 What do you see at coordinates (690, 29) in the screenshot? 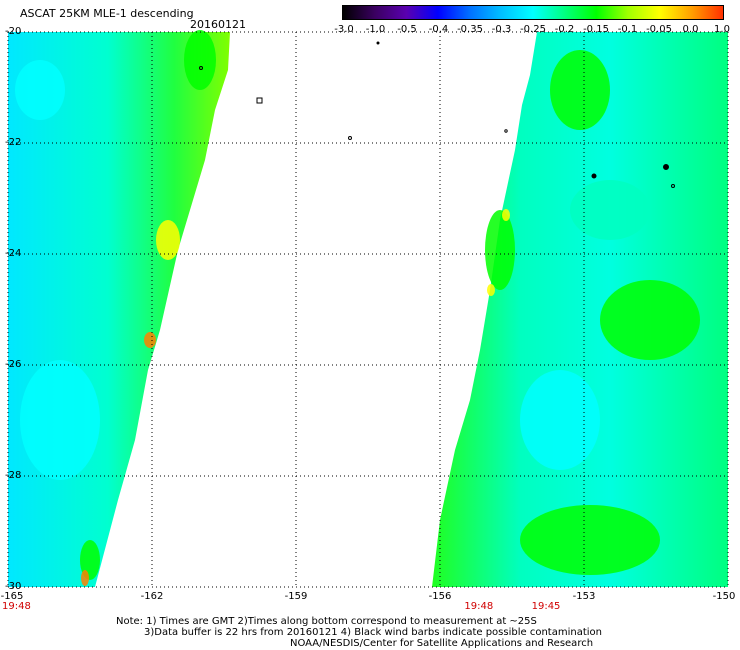
I see `color-scale-label: 0.0` at bounding box center [690, 29].